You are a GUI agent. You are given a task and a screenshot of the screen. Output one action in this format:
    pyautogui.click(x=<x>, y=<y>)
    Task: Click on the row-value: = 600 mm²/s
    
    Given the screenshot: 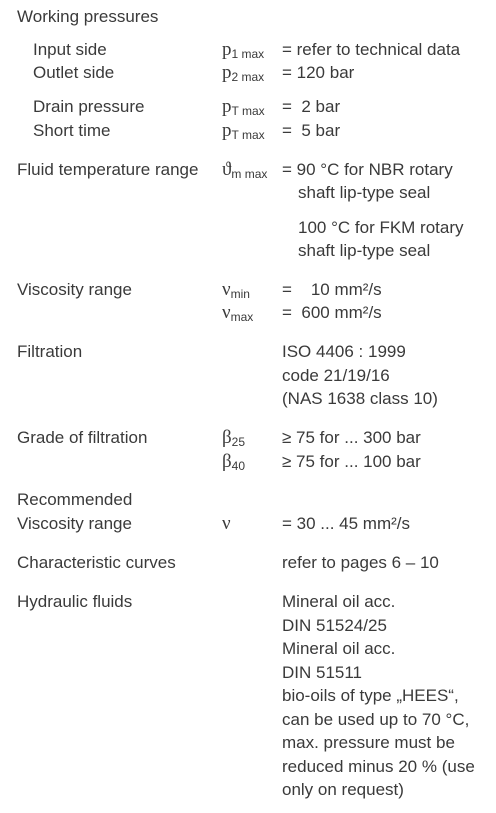 What is the action you would take?
    pyautogui.click(x=332, y=312)
    